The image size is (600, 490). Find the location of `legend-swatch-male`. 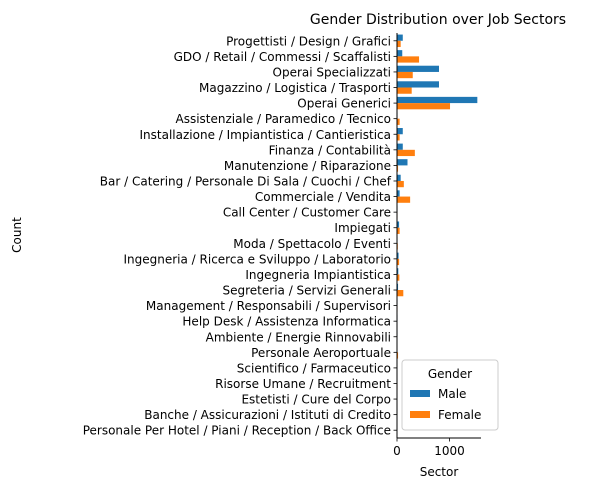

legend-swatch-male is located at coordinates (420, 393).